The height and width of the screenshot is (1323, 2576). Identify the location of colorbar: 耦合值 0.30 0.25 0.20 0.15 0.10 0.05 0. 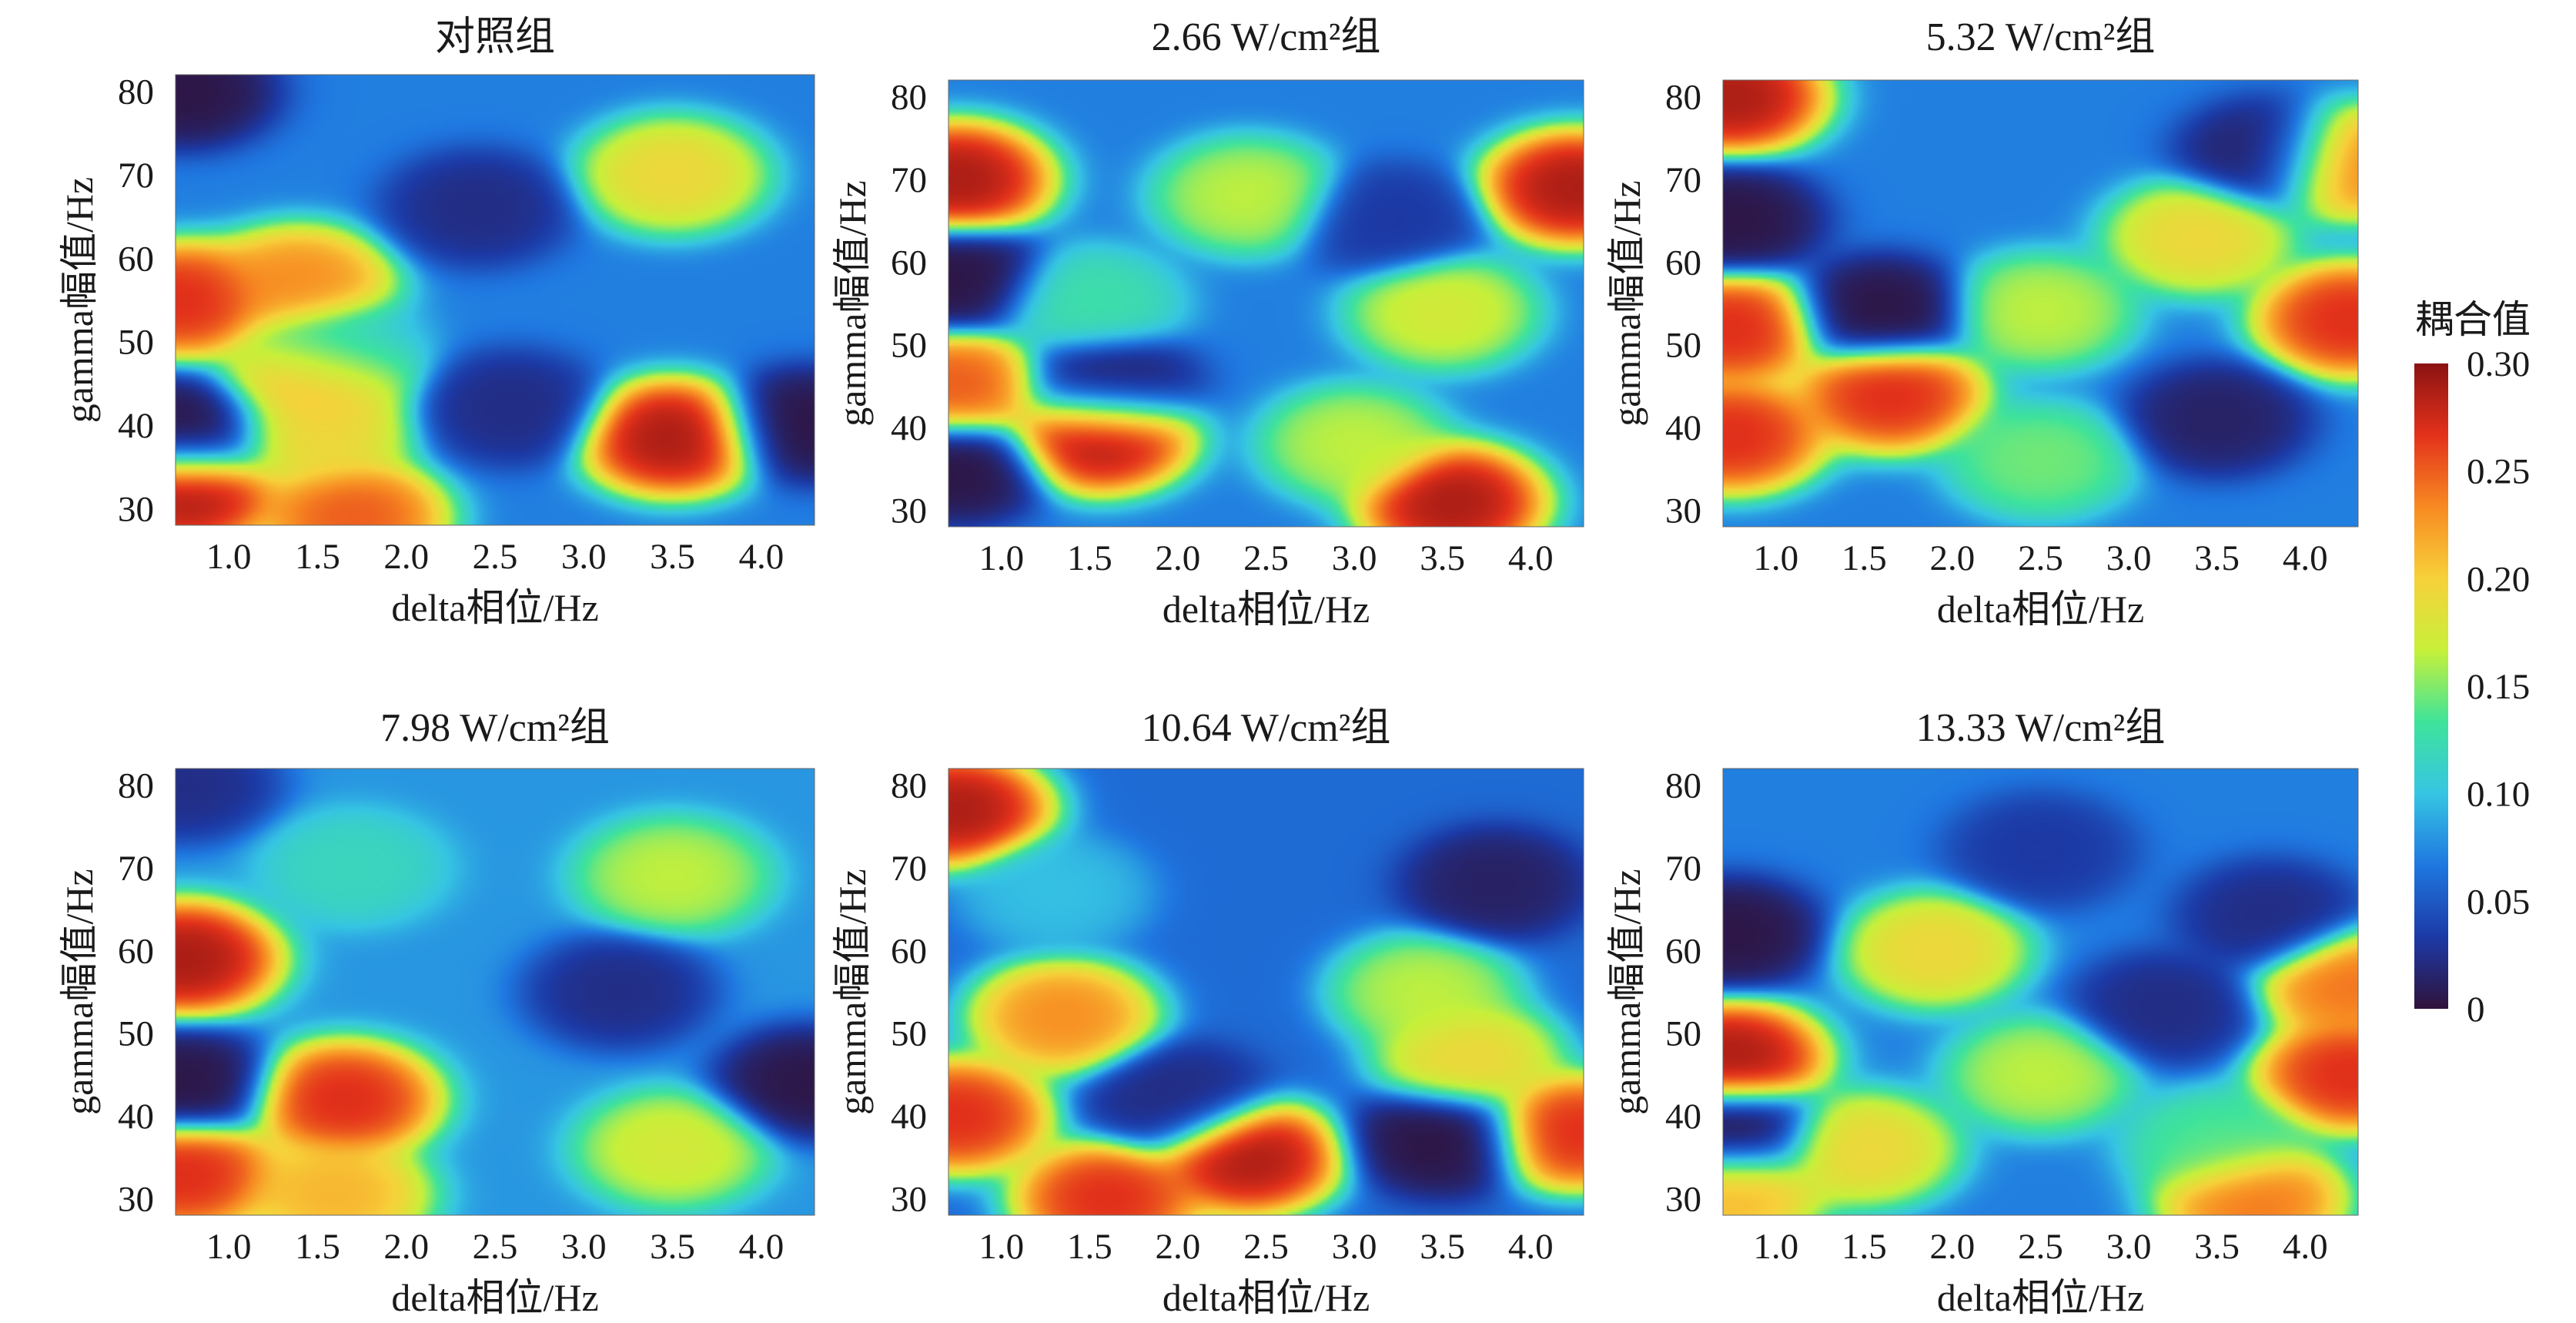
(2473, 664).